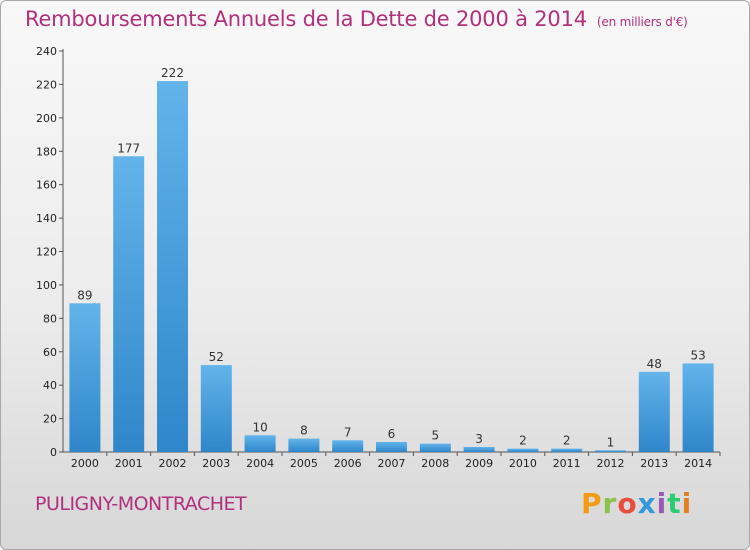 The width and height of the screenshot is (750, 550). I want to click on proxiti-logo: Proxiti, so click(636, 503).